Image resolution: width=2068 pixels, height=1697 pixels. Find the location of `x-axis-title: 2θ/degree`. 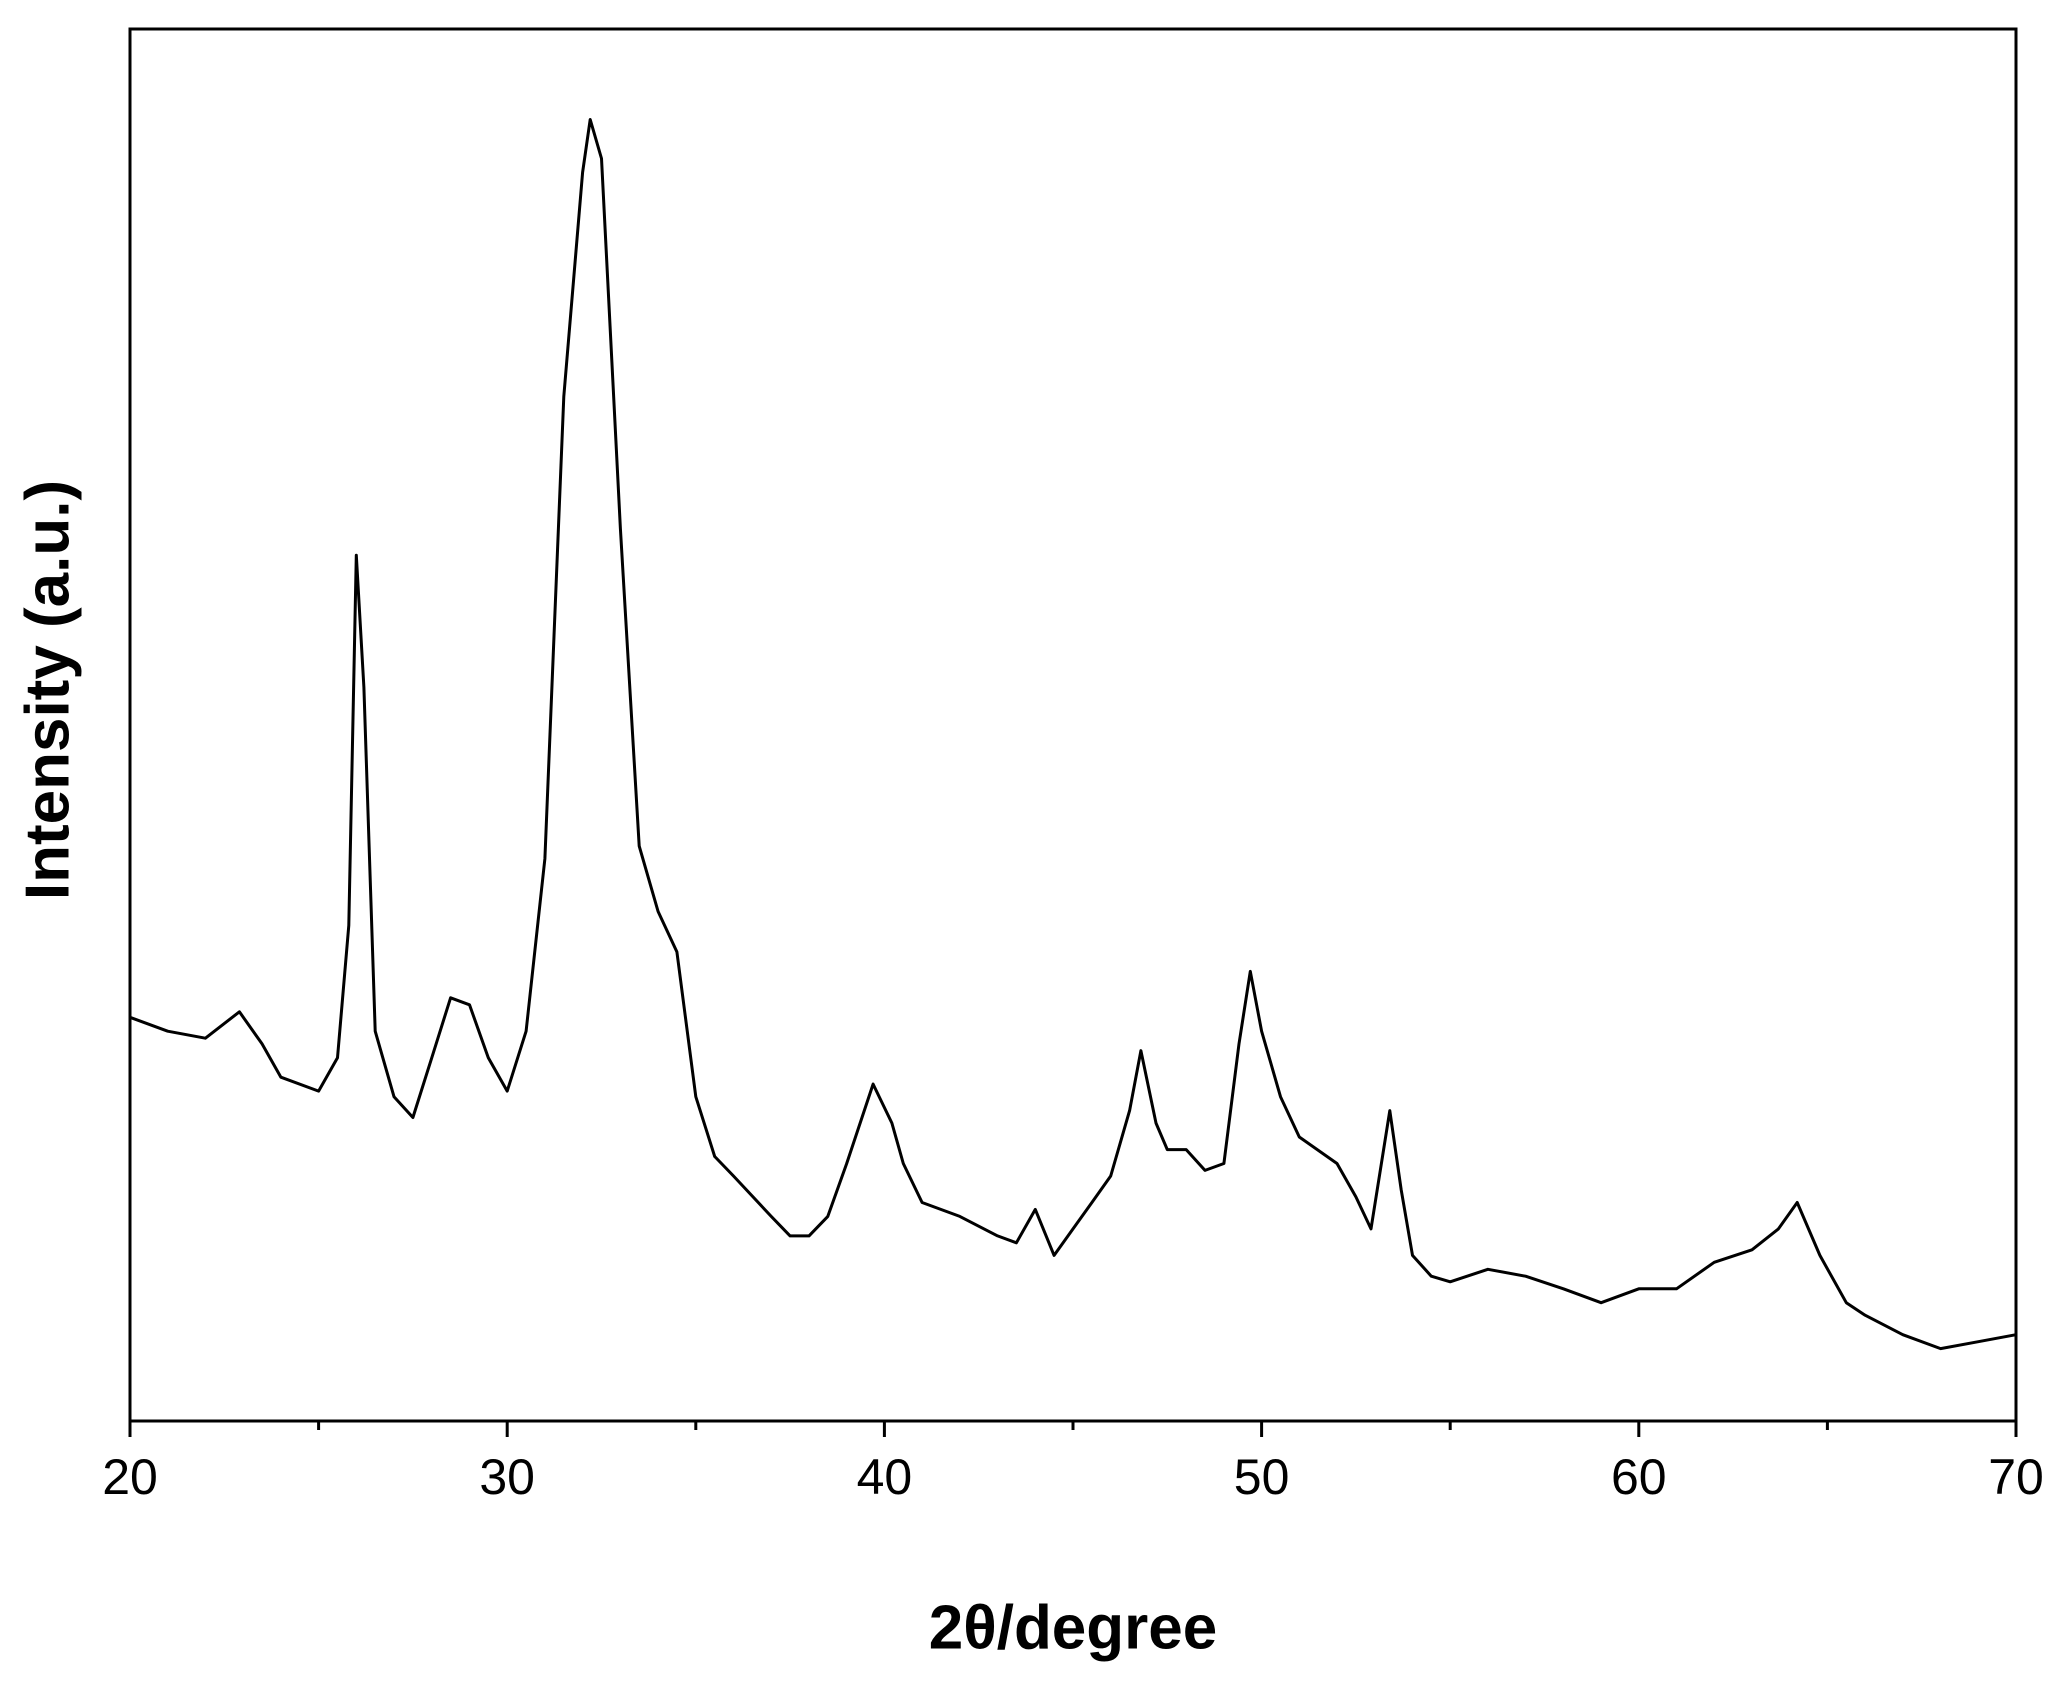

x-axis-title: 2θ/degree is located at coordinates (1073, 1627).